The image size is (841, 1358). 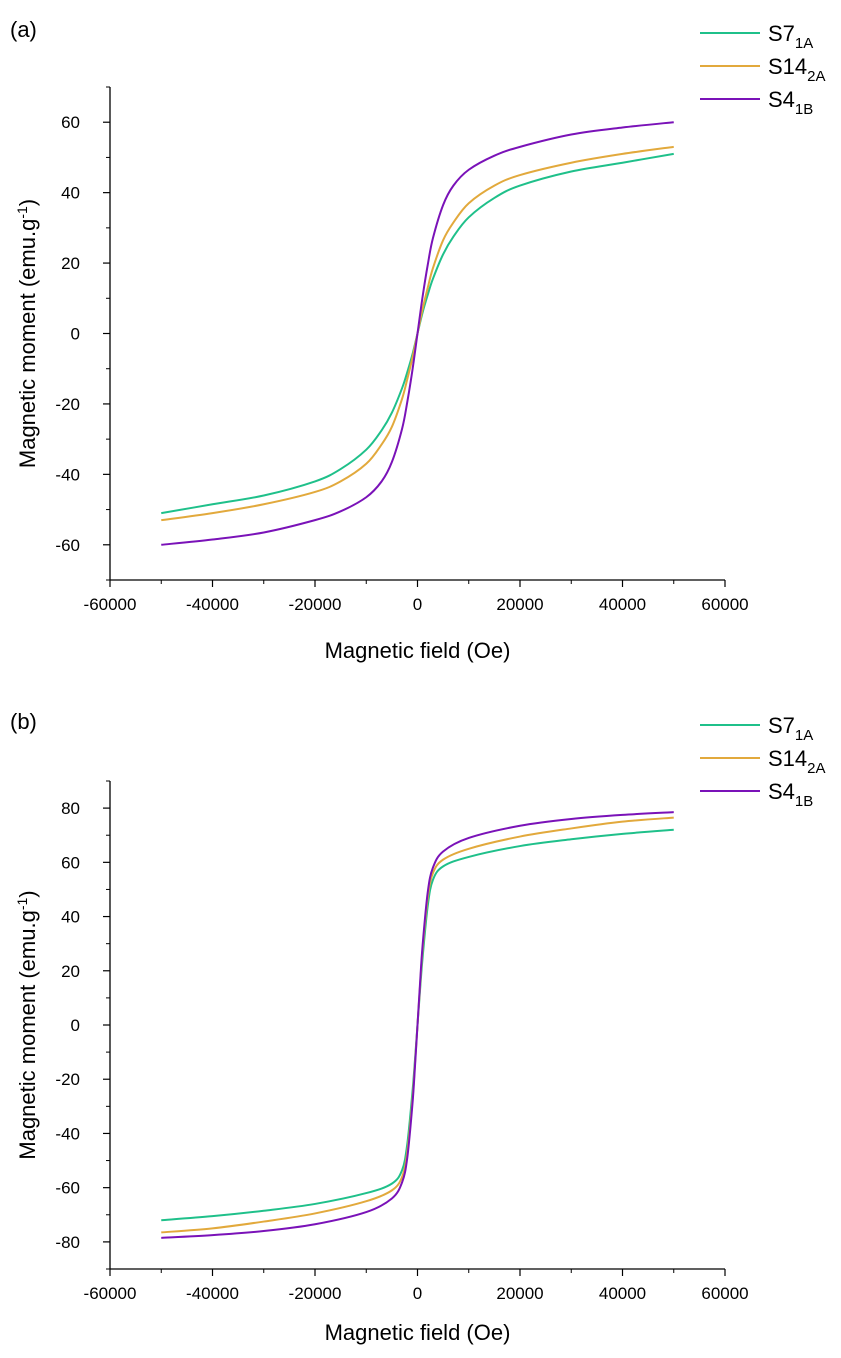 What do you see at coordinates (70, 808) in the screenshot?
I see `y-tick-label: 80` at bounding box center [70, 808].